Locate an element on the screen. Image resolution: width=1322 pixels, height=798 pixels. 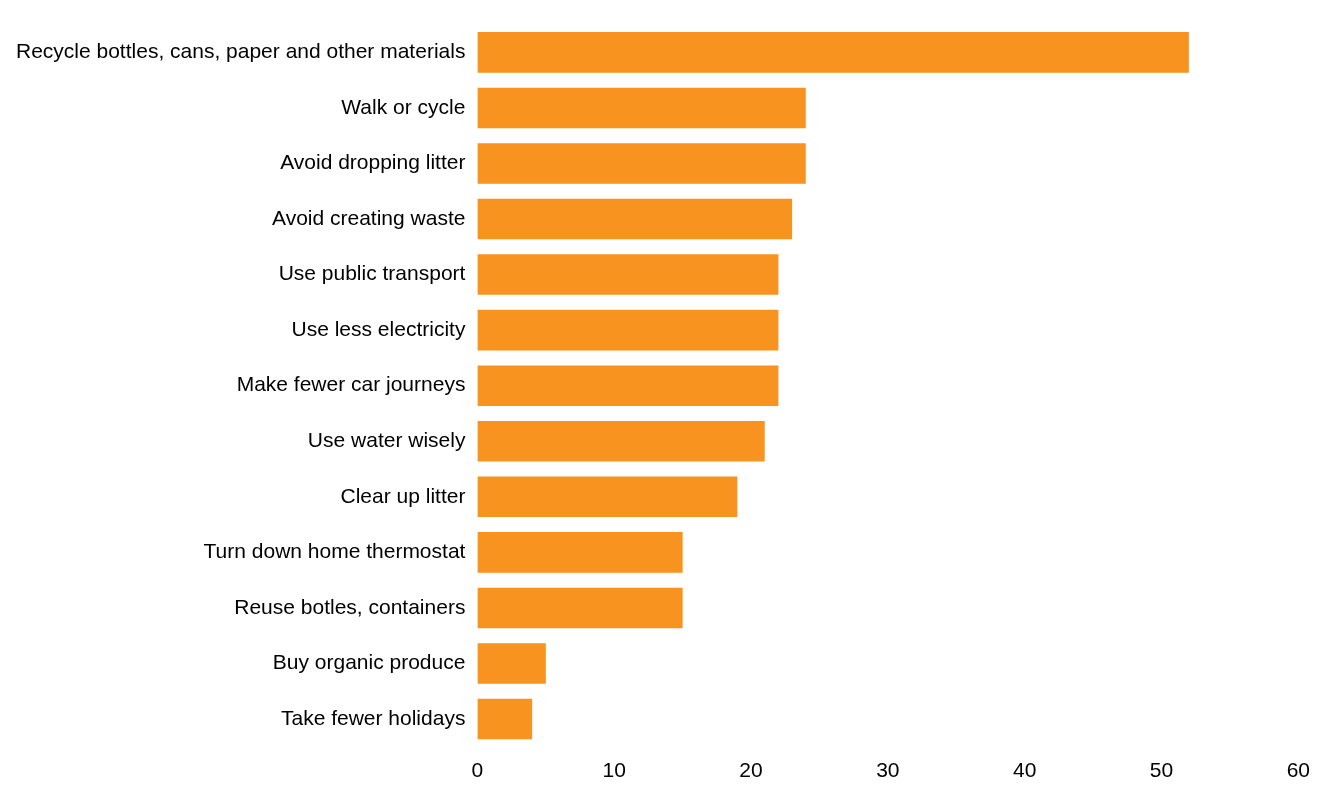
y-tick-label: Use public transport is located at coordinates (372, 273).